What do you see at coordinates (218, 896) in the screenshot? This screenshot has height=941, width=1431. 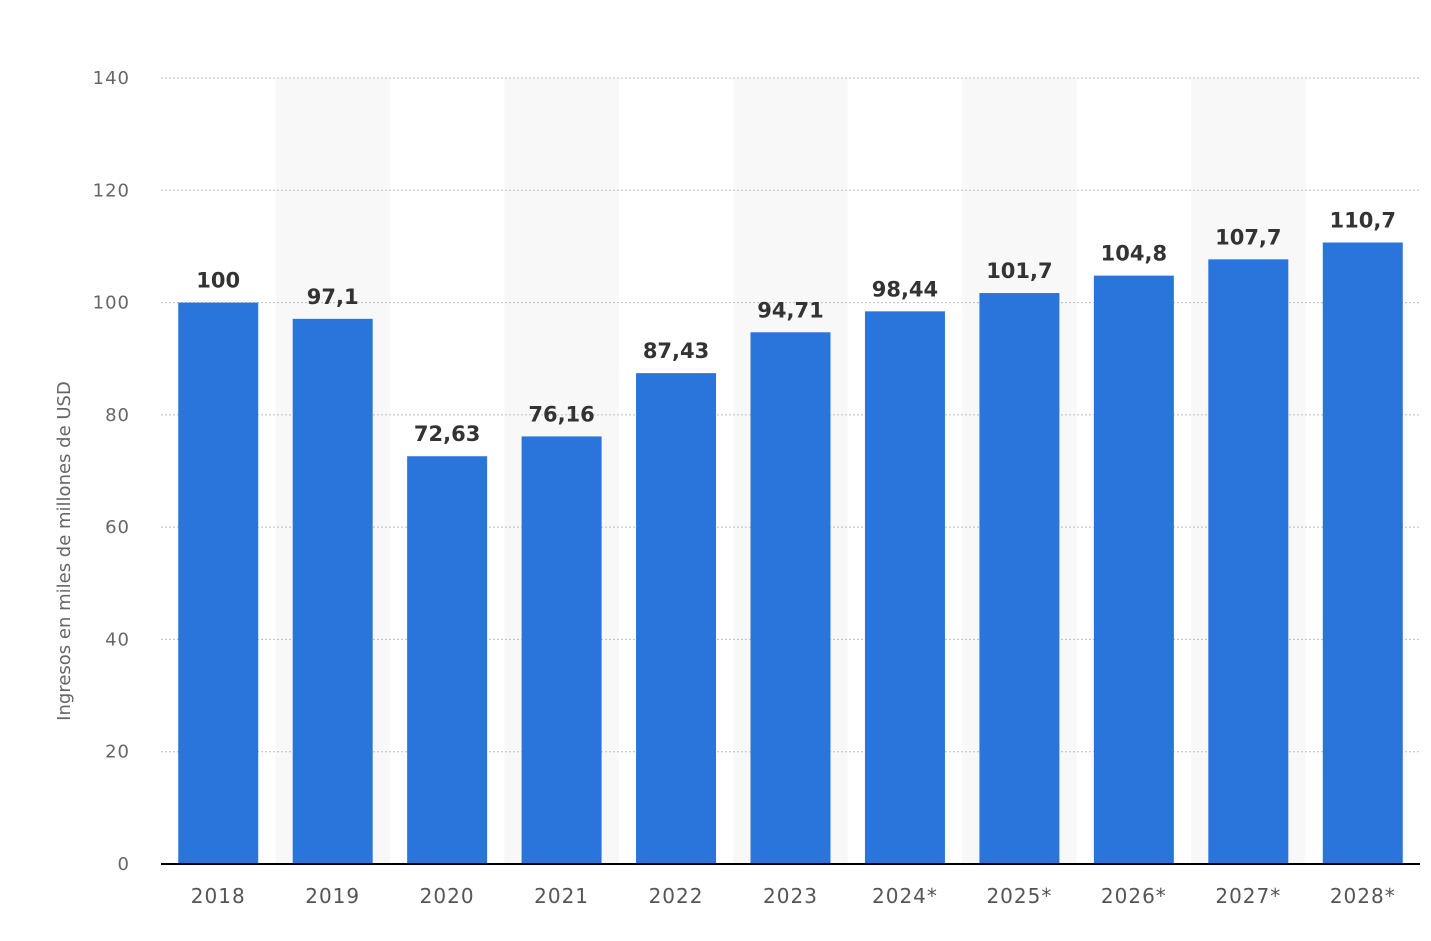 I see `x-tick-label-2018: 2018` at bounding box center [218, 896].